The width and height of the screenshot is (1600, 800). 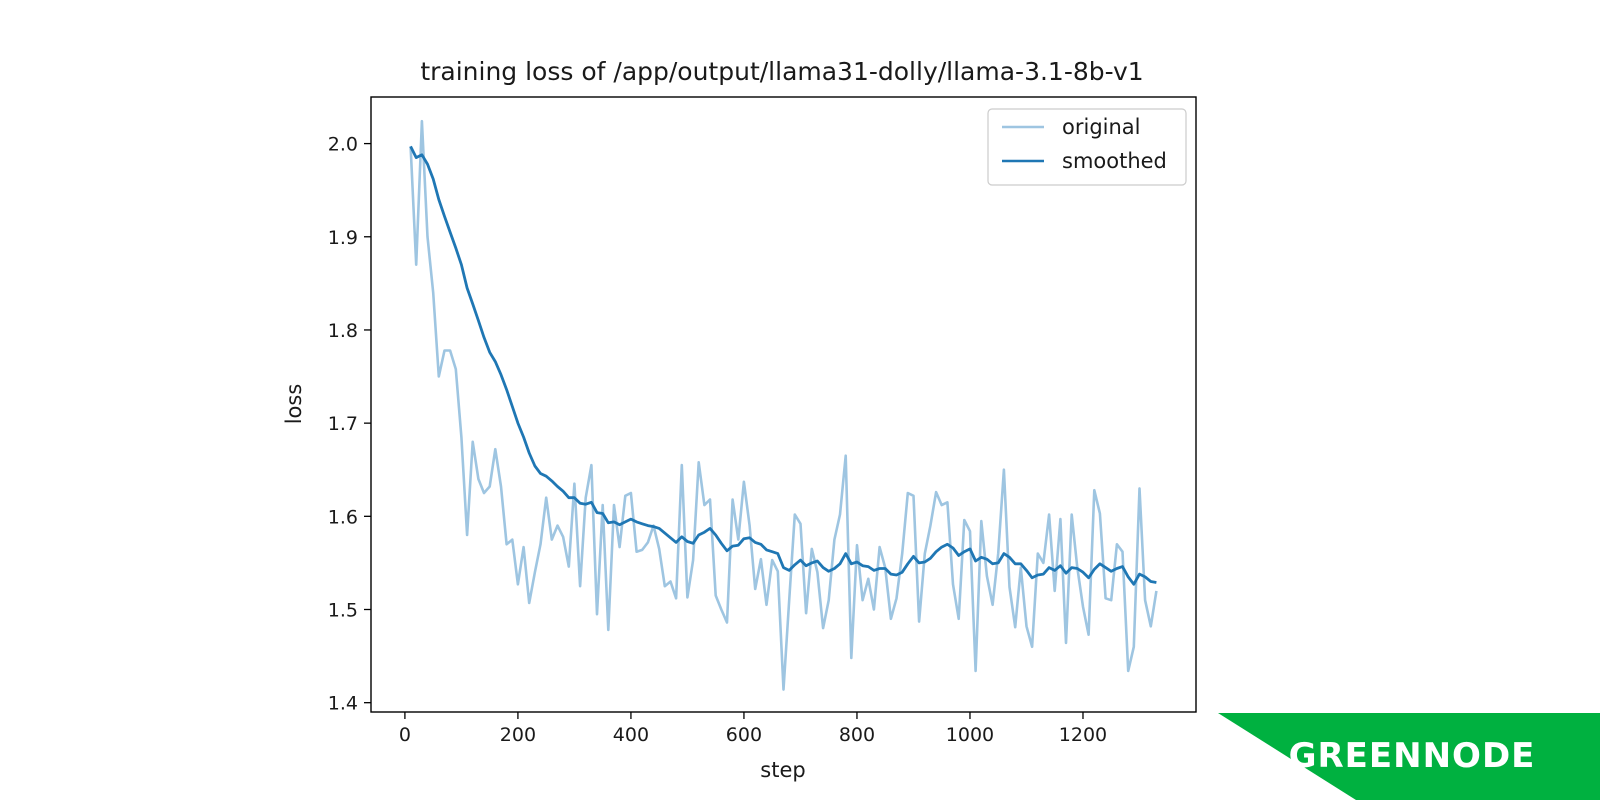 What do you see at coordinates (405, 735) in the screenshot?
I see `x-tick-label: 0` at bounding box center [405, 735].